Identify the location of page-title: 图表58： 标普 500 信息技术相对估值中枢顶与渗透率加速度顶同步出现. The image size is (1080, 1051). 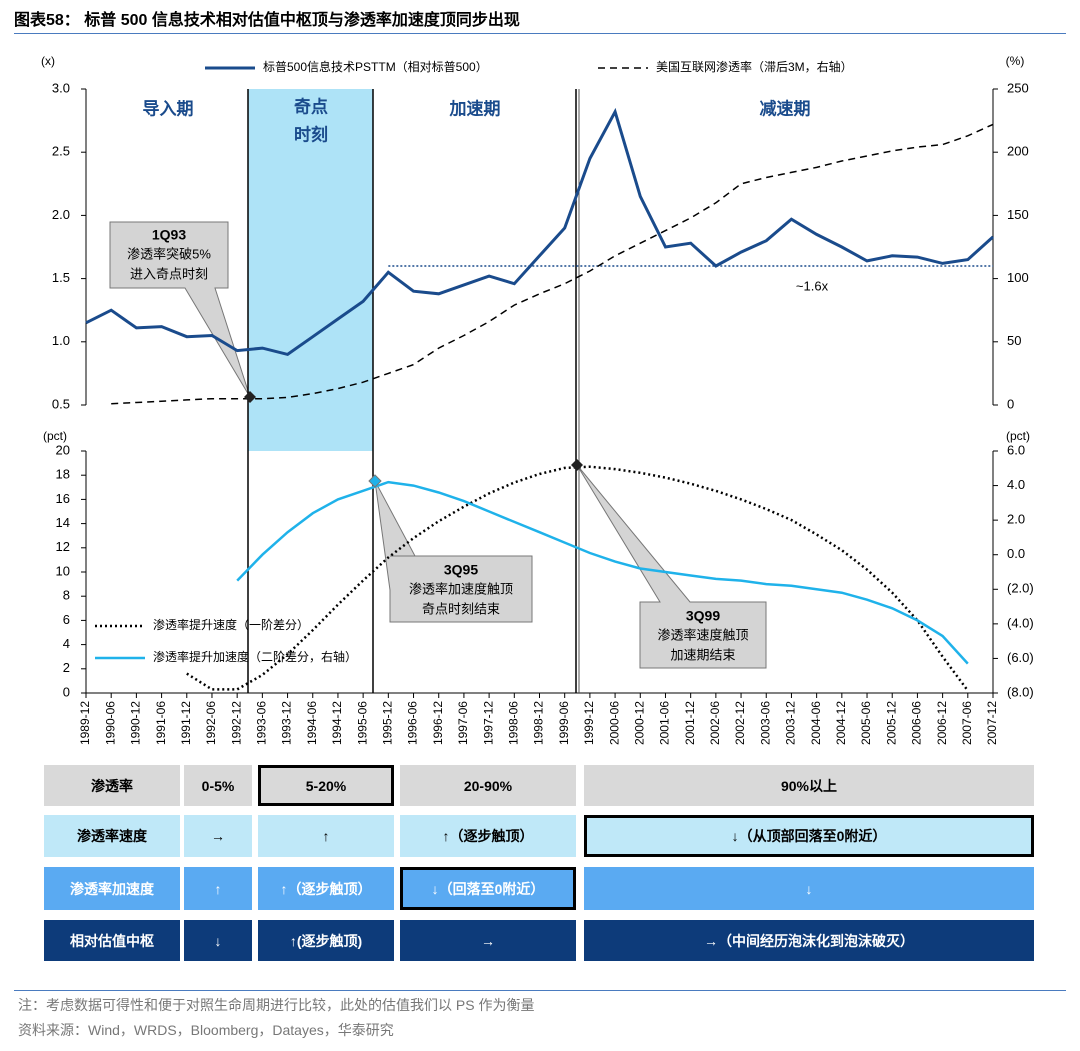
(267, 20).